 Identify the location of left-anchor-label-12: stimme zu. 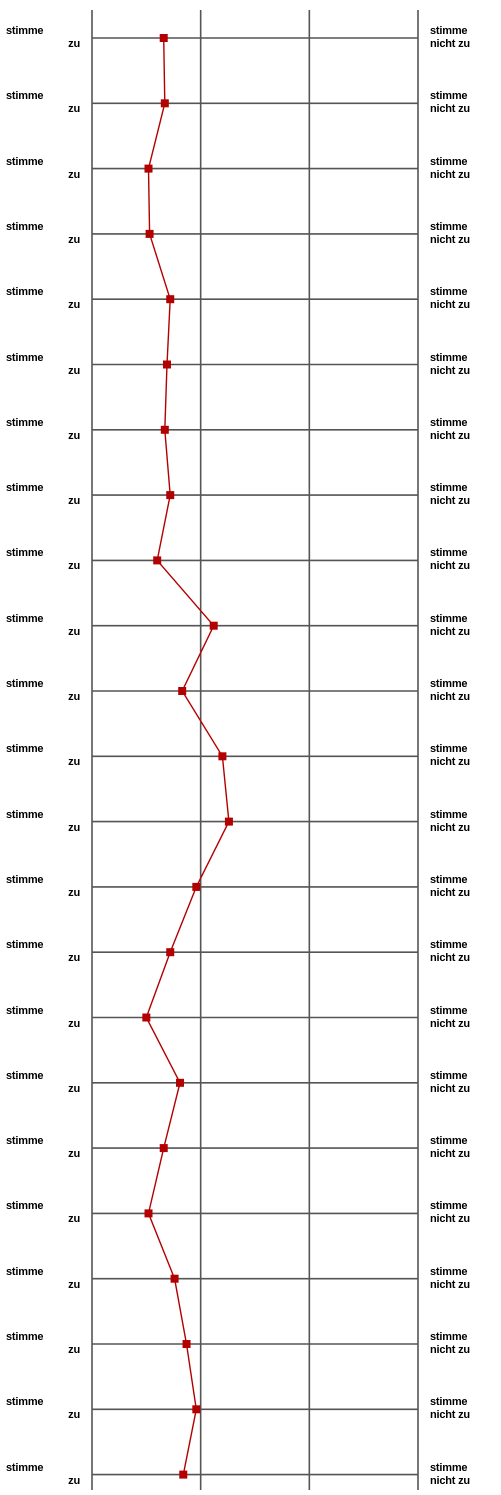
(43, 756).